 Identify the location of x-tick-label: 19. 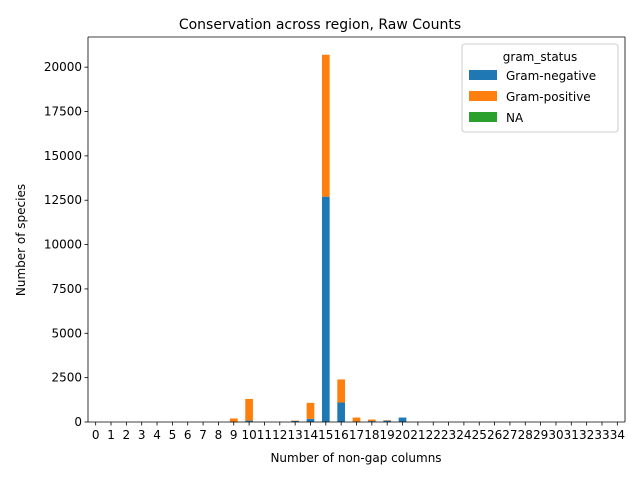
(387, 435).